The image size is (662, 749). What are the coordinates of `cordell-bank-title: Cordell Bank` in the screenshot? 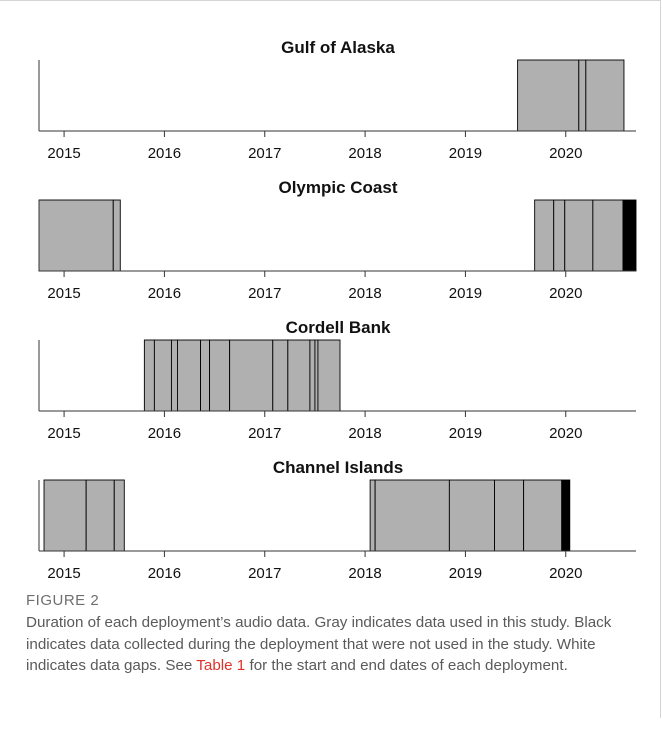 It's located at (338, 327).